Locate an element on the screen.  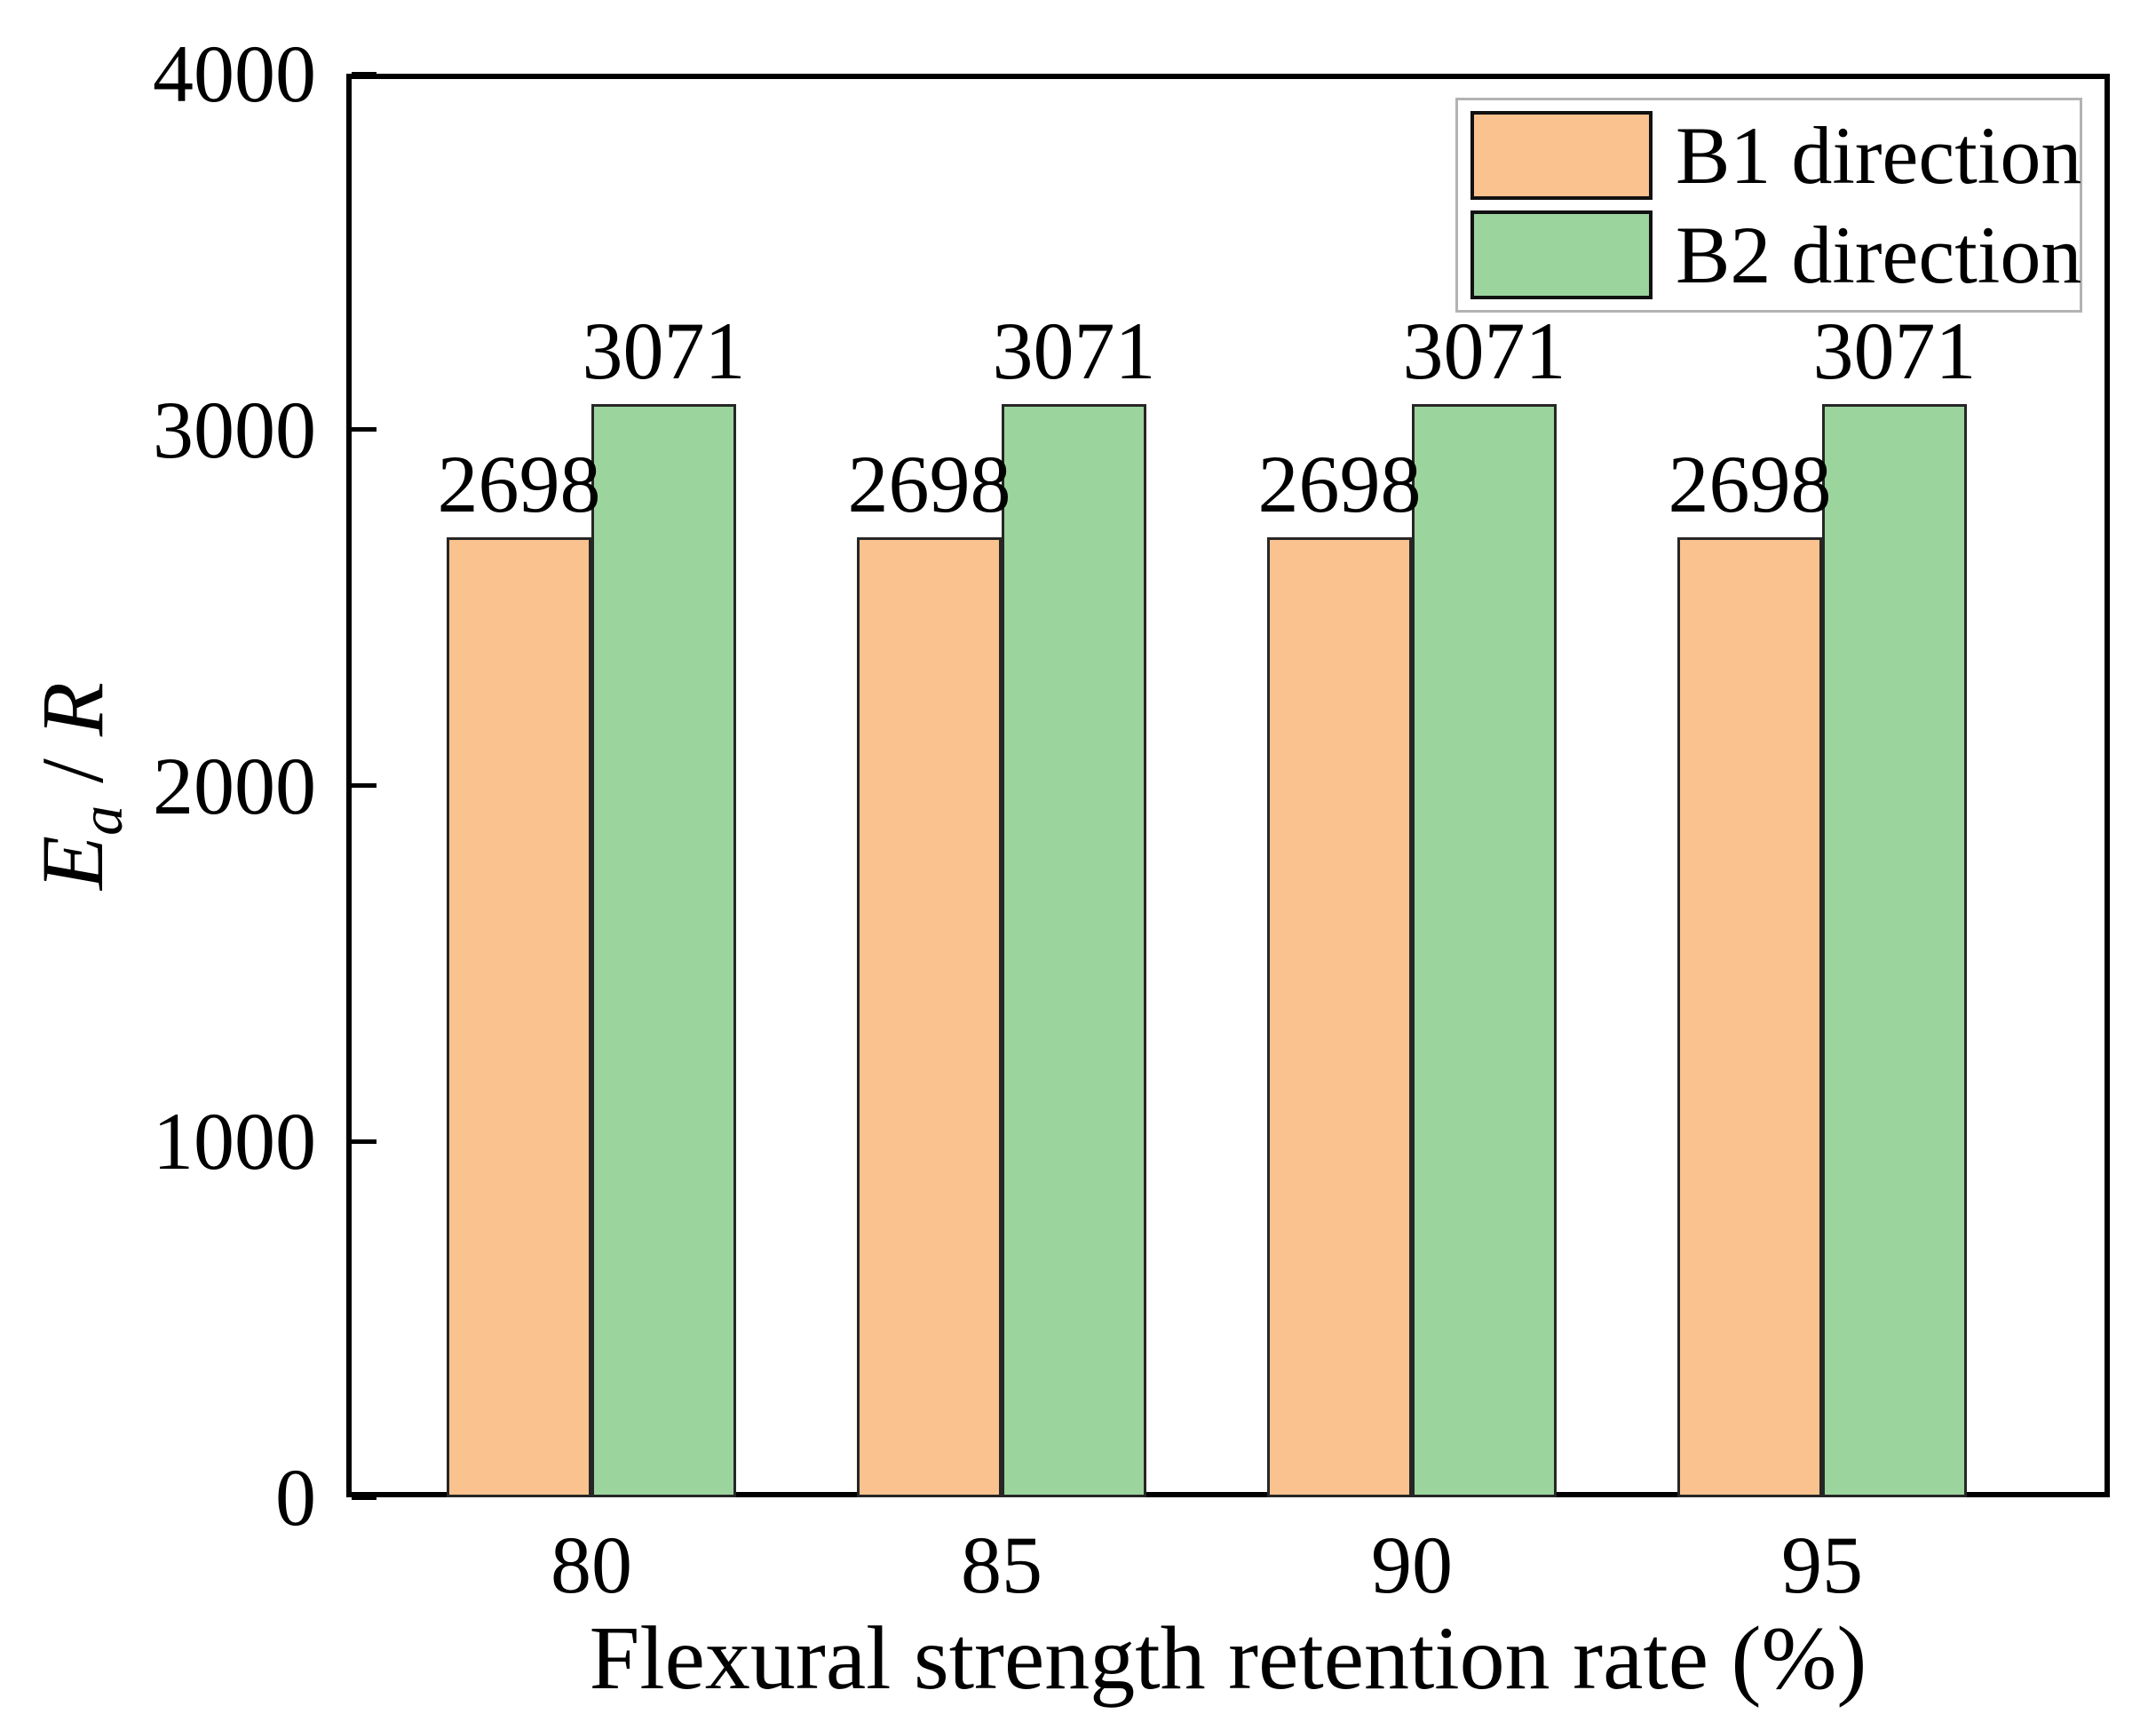
legend: B1 direction B2 direction is located at coordinates (1768, 205).